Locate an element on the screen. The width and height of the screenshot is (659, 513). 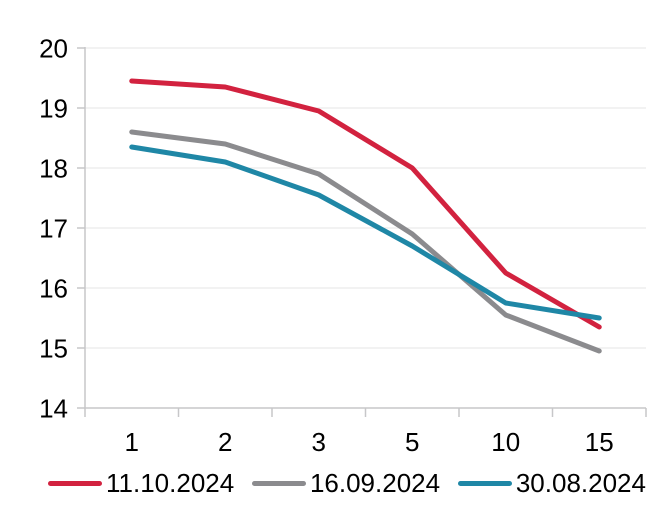
legend-item-series-2: 16.09.2024 is located at coordinates (346, 483).